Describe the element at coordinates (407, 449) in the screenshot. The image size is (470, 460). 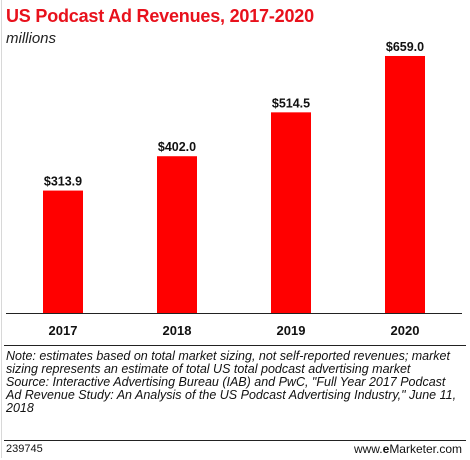
I see `brand-logo: www.eMarketer.com` at that location.